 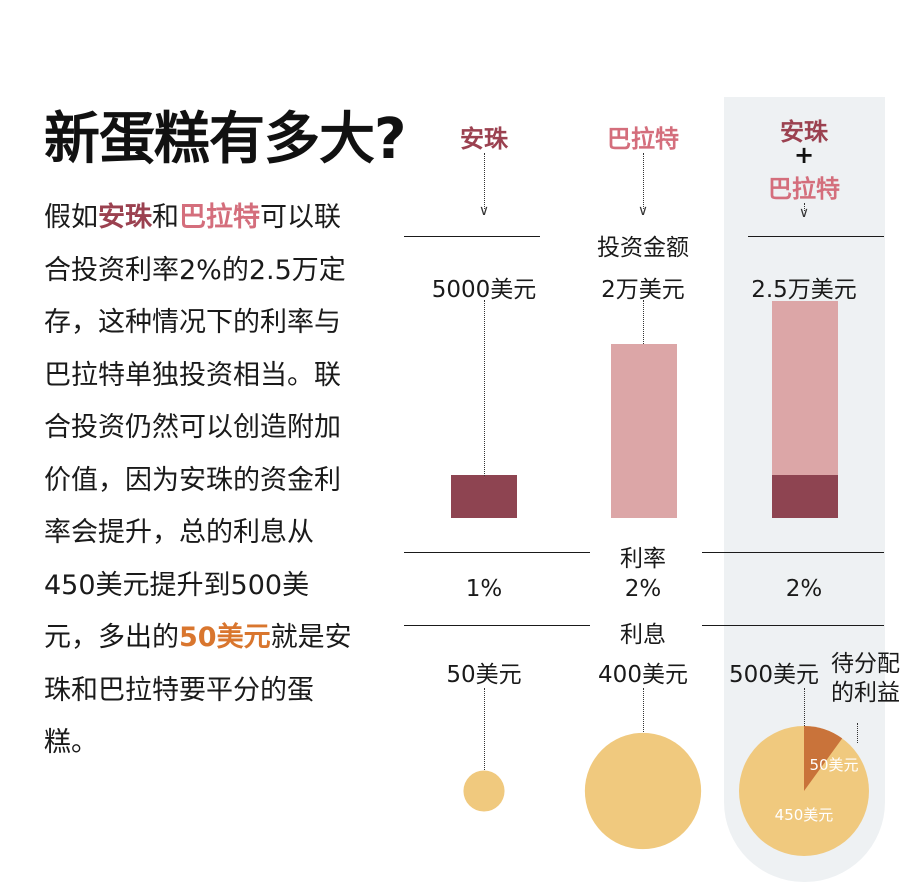 I want to click on paragraph-run: 安珠, so click(x=125, y=217).